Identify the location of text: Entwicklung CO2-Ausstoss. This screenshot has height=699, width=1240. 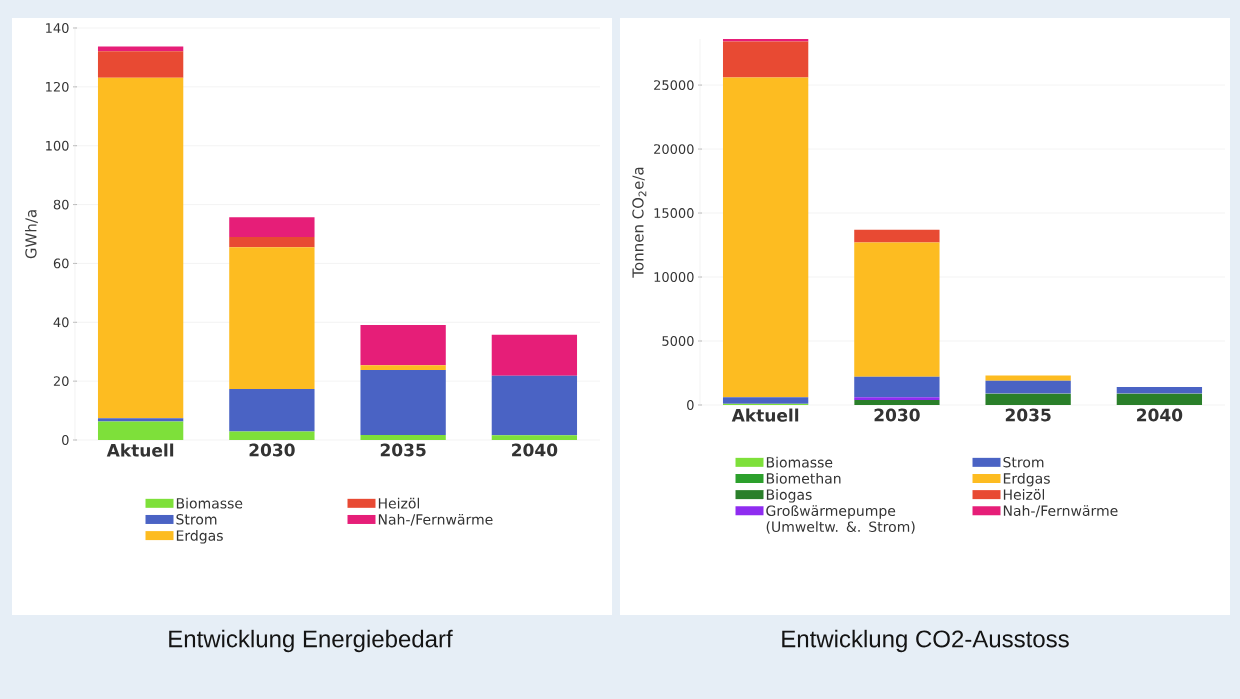
(925, 641).